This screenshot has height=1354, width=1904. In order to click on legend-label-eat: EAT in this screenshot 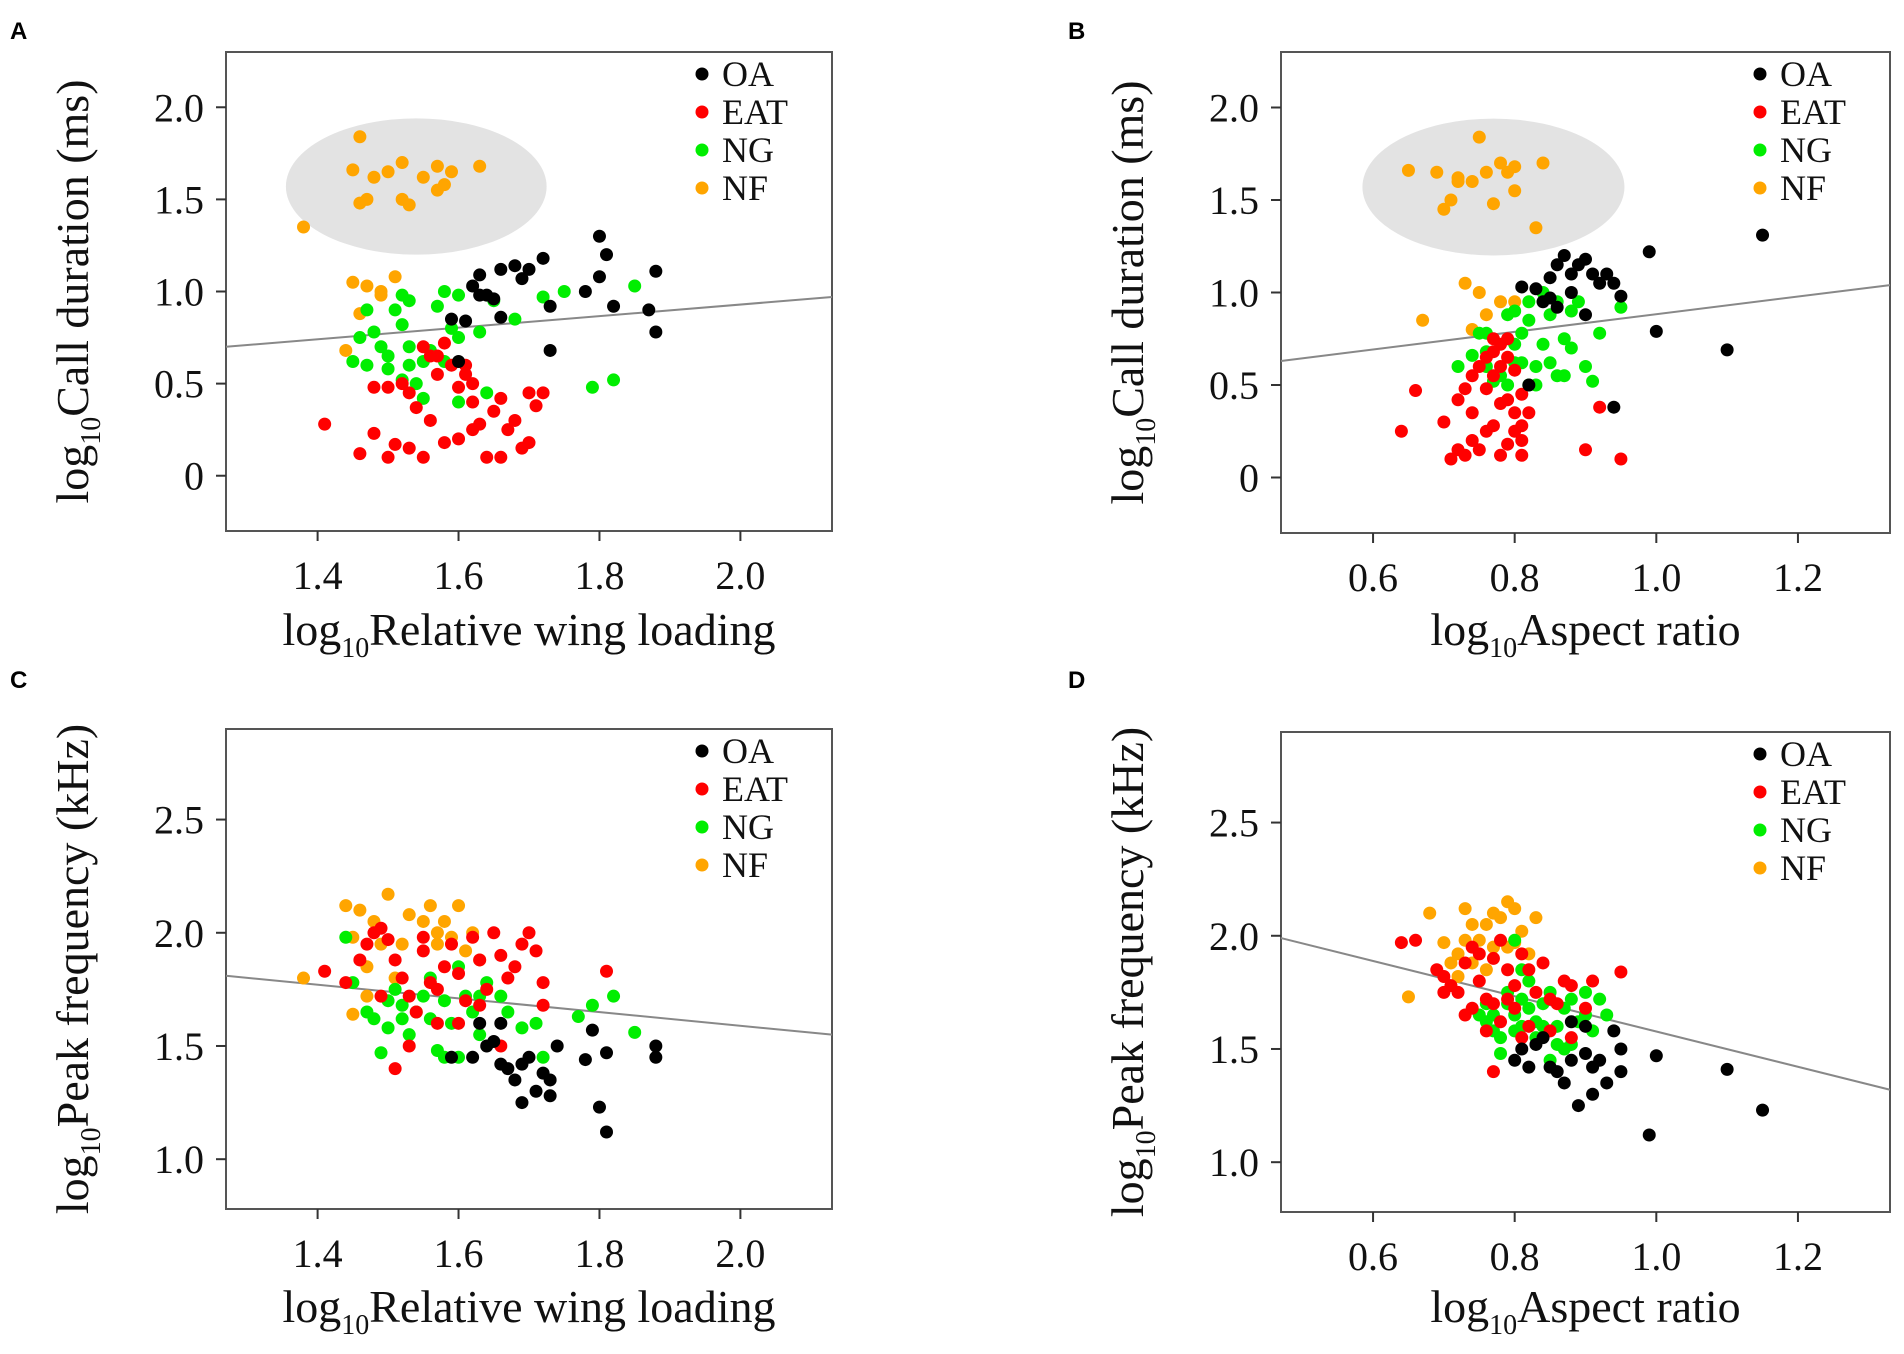, I will do `click(755, 789)`.